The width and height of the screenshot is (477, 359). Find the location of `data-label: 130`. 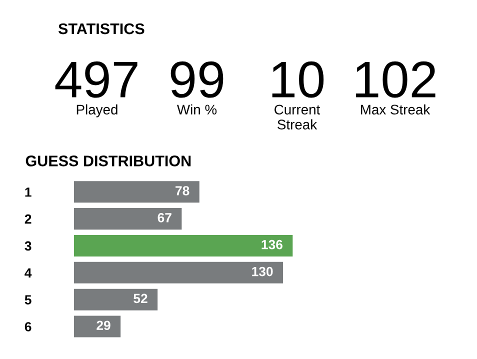

data-label: 130 is located at coordinates (262, 271).